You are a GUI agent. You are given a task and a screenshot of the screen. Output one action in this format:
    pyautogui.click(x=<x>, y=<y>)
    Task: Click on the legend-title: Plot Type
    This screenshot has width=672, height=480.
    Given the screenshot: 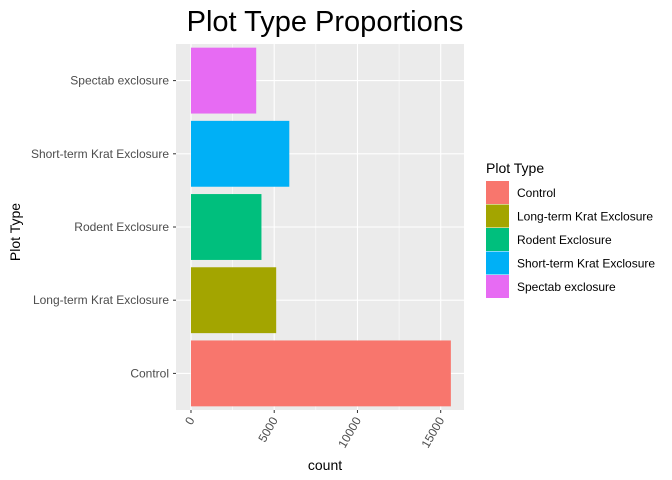 What is the action you would take?
    pyautogui.click(x=515, y=168)
    